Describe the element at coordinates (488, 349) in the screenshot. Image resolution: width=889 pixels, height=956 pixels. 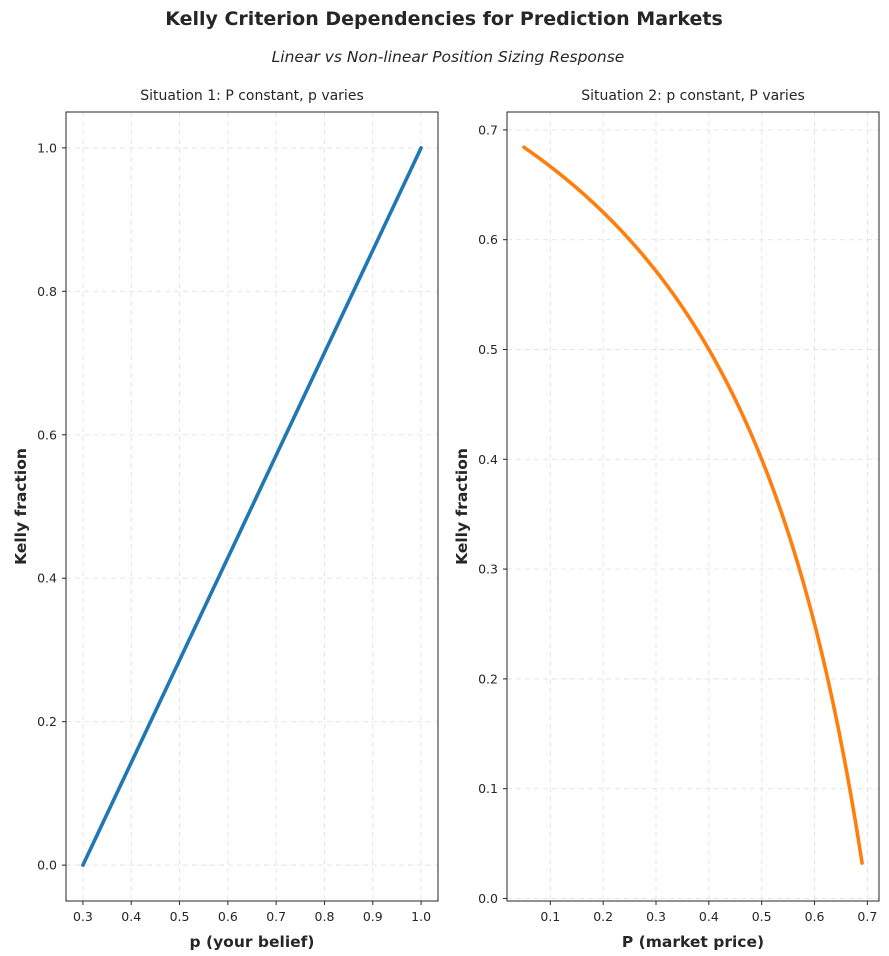
I see `y-tick-label: 0.5` at that location.